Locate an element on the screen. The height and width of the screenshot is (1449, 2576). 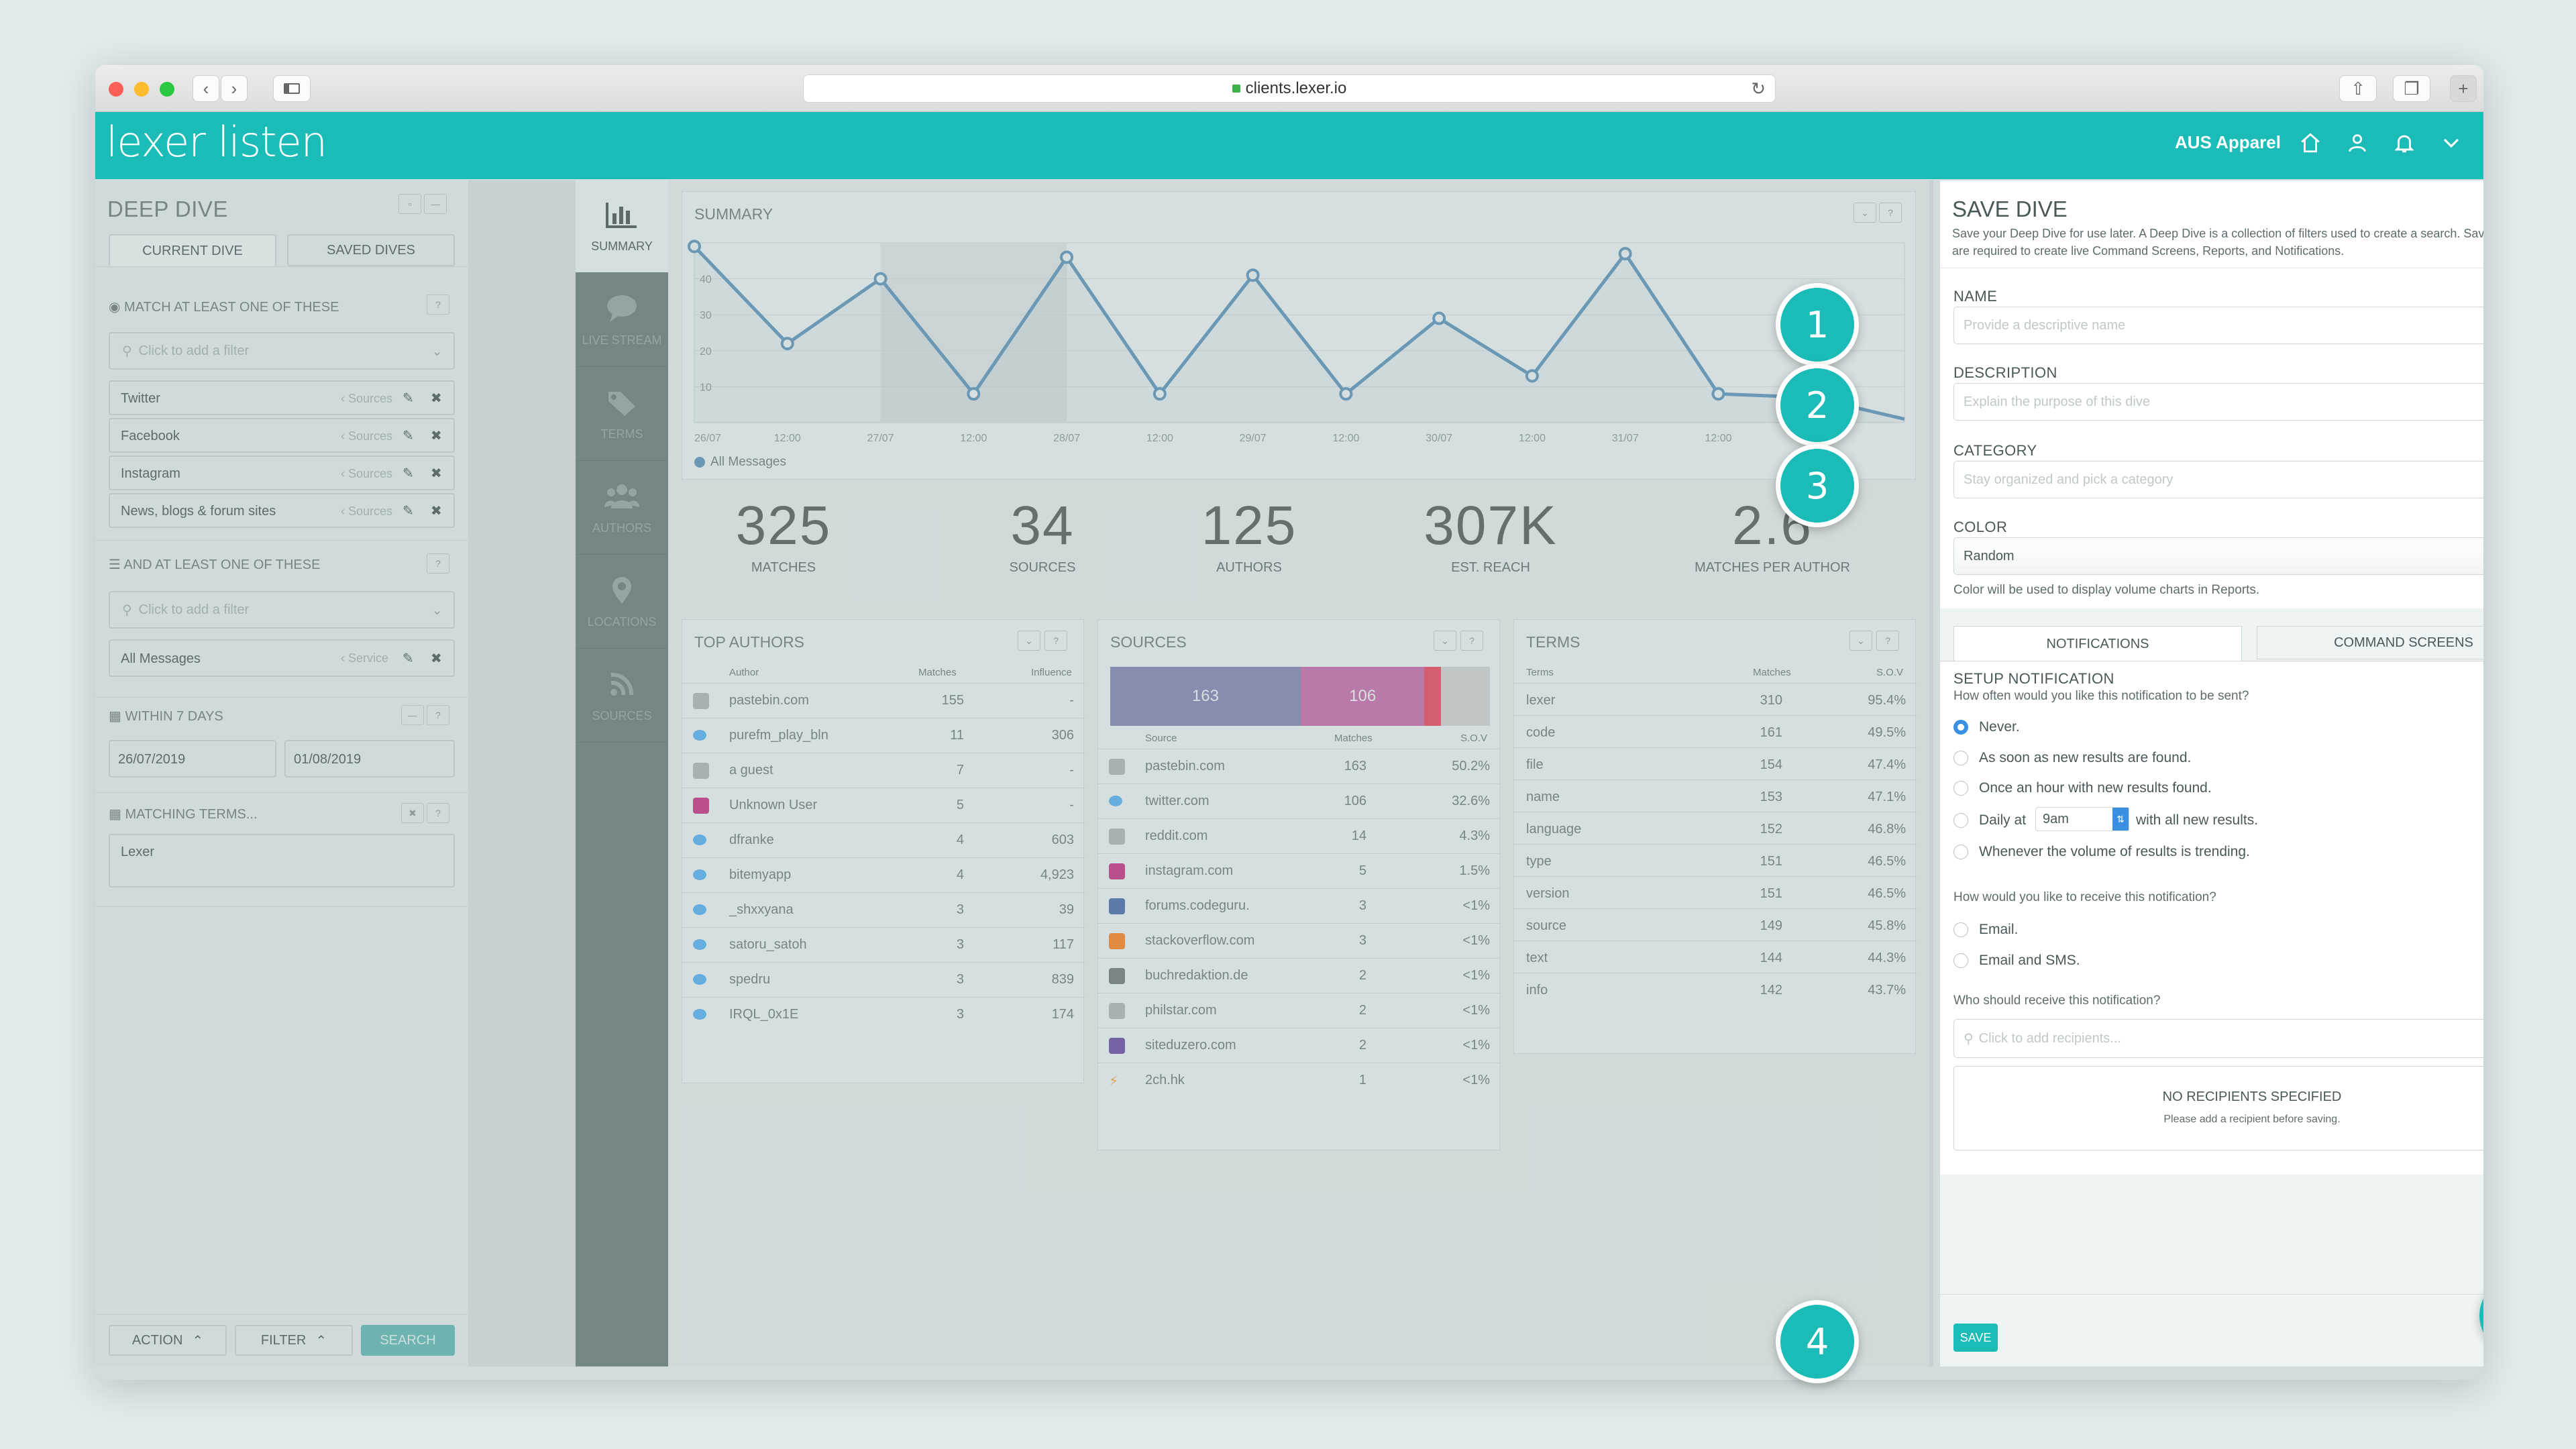
daily-time-select: 9am ⇅ is located at coordinates (2082, 819).